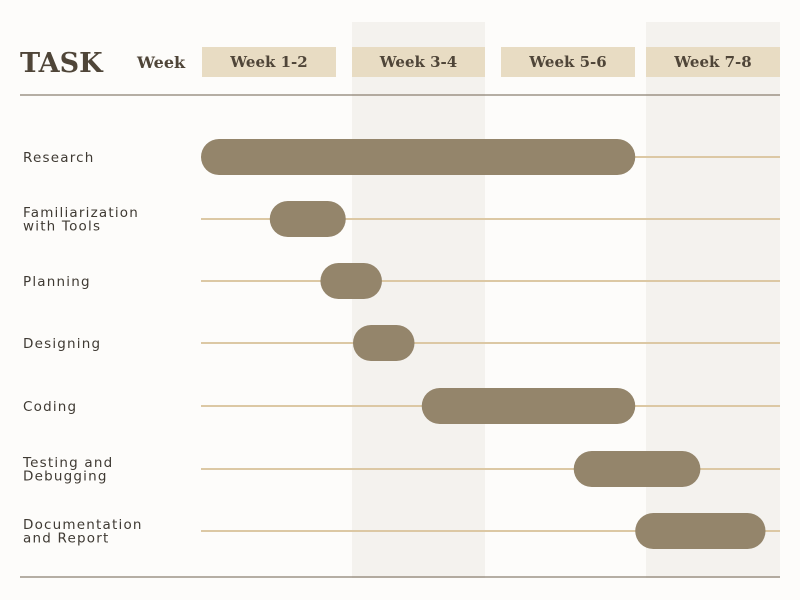 Image resolution: width=800 pixels, height=600 pixels. I want to click on column-header-label: Week 5-6, so click(567, 62).